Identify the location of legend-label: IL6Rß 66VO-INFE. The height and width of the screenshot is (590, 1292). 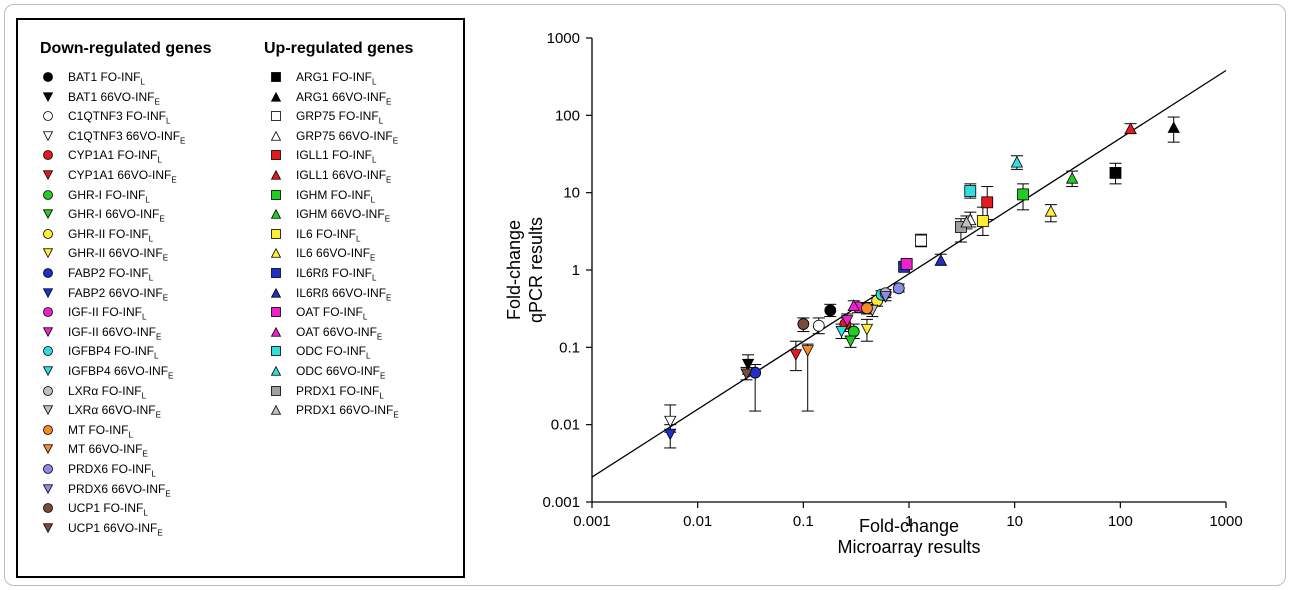
(343, 295).